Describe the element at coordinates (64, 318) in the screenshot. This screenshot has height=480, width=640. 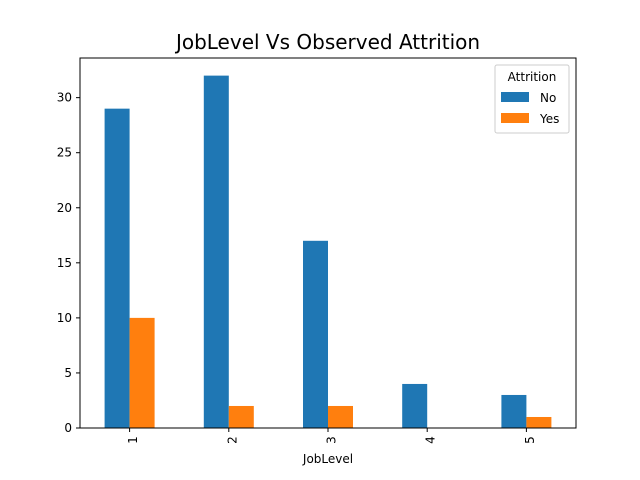
I see `y-tick-label-10: 10` at that location.